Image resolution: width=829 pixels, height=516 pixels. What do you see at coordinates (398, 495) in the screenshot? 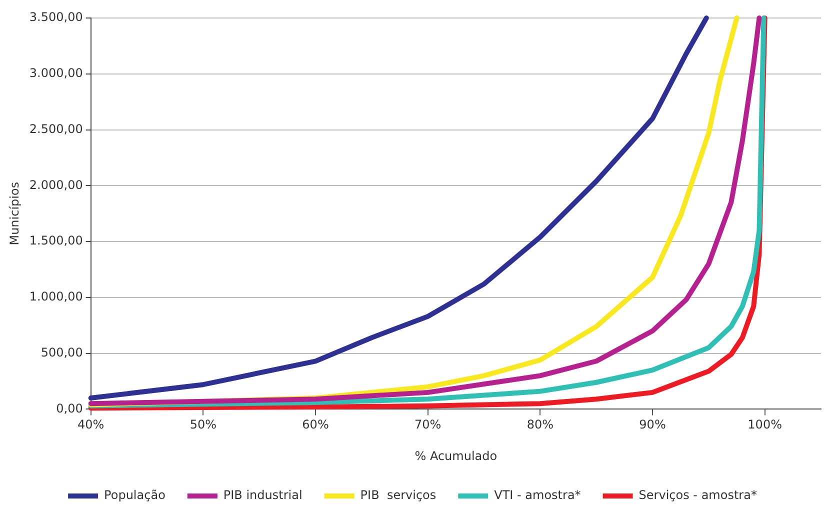
I see `legend-label: PIB serviços` at bounding box center [398, 495].